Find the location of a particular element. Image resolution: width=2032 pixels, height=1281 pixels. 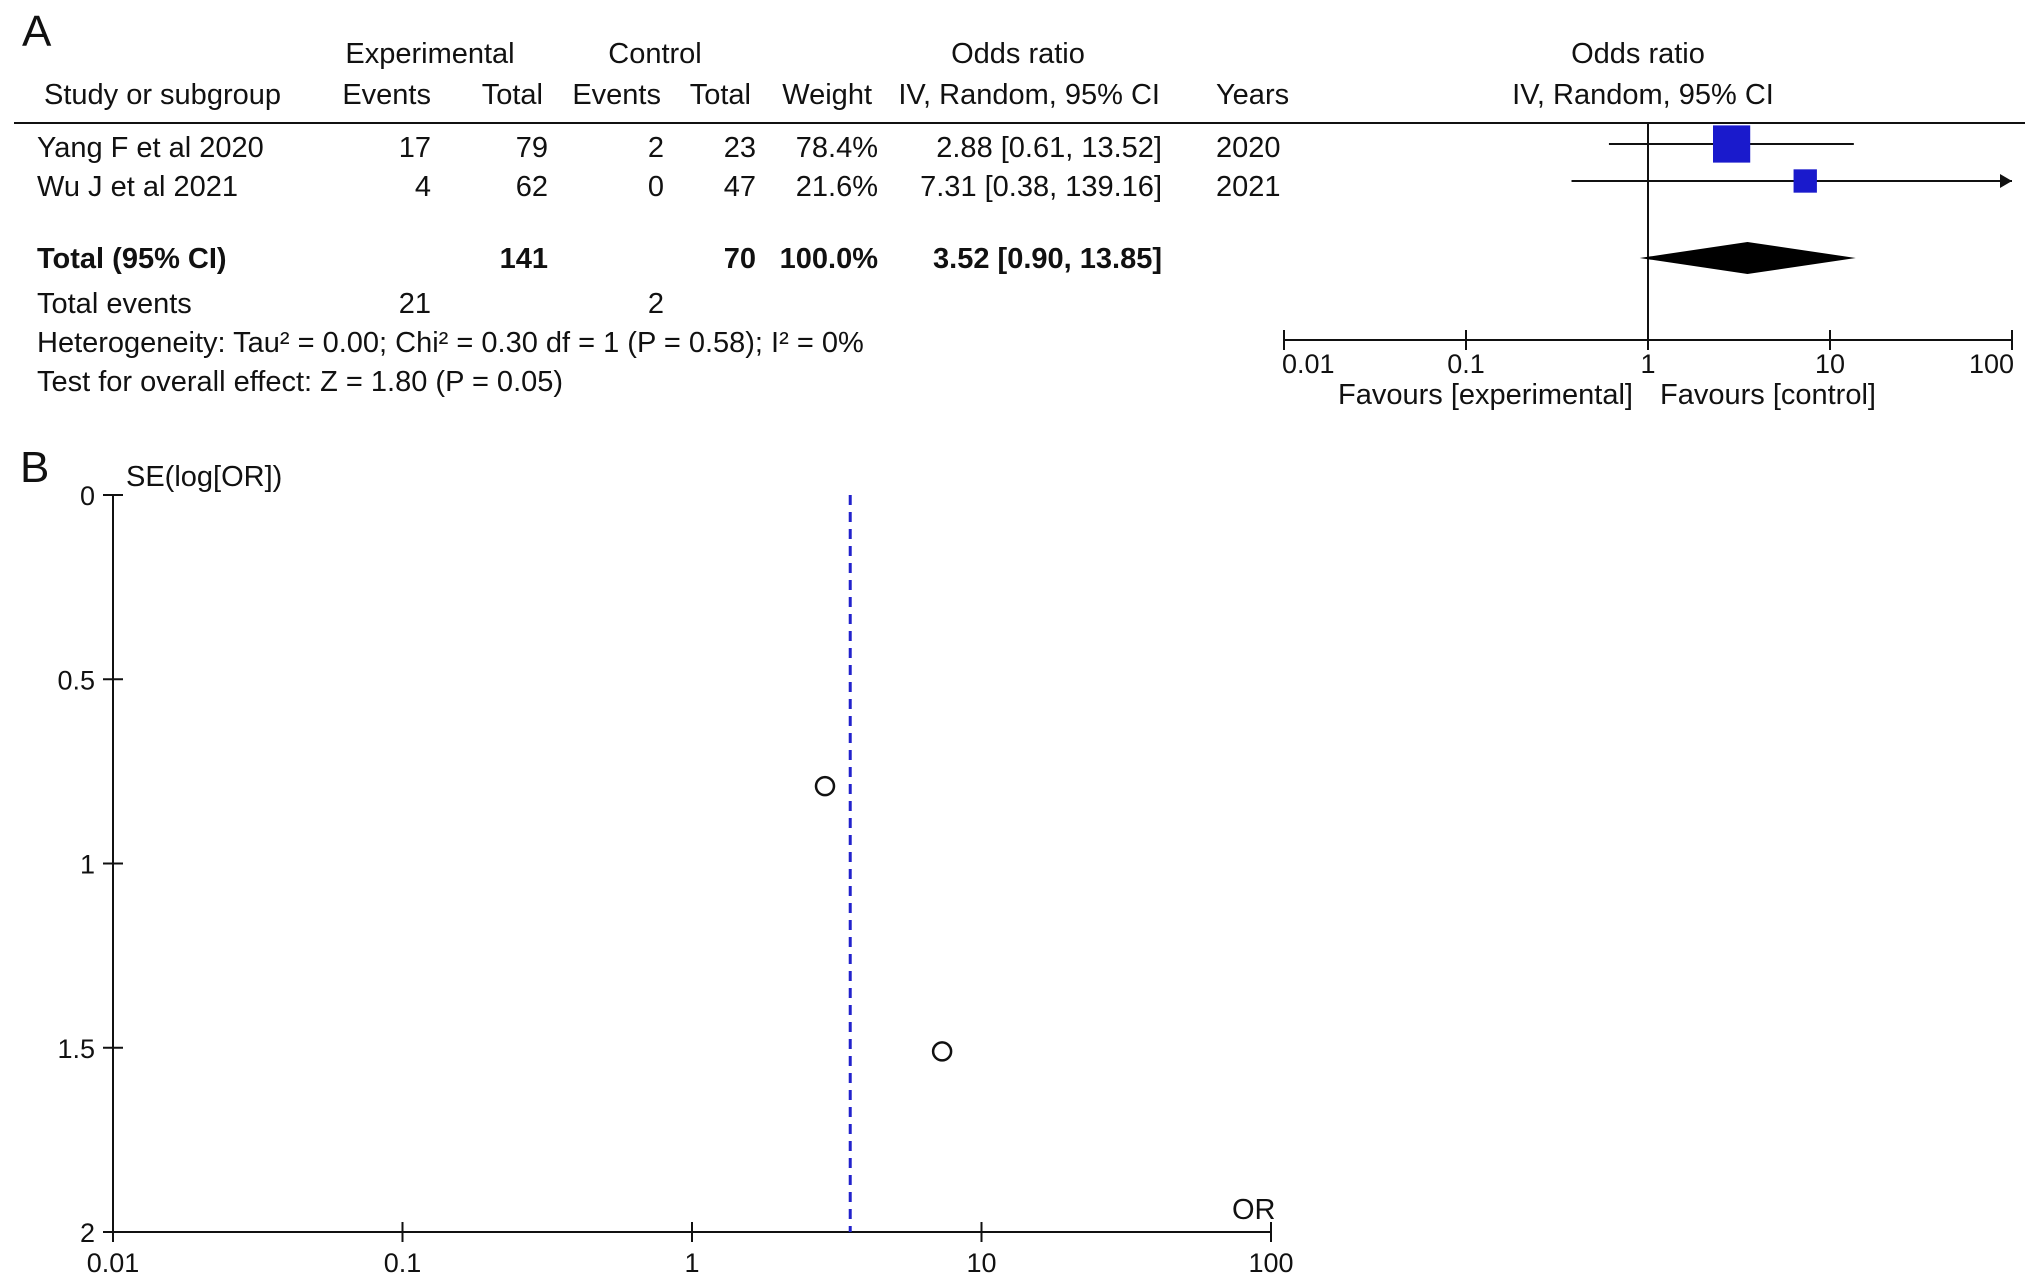

header-years: Years is located at coordinates (1252, 95).